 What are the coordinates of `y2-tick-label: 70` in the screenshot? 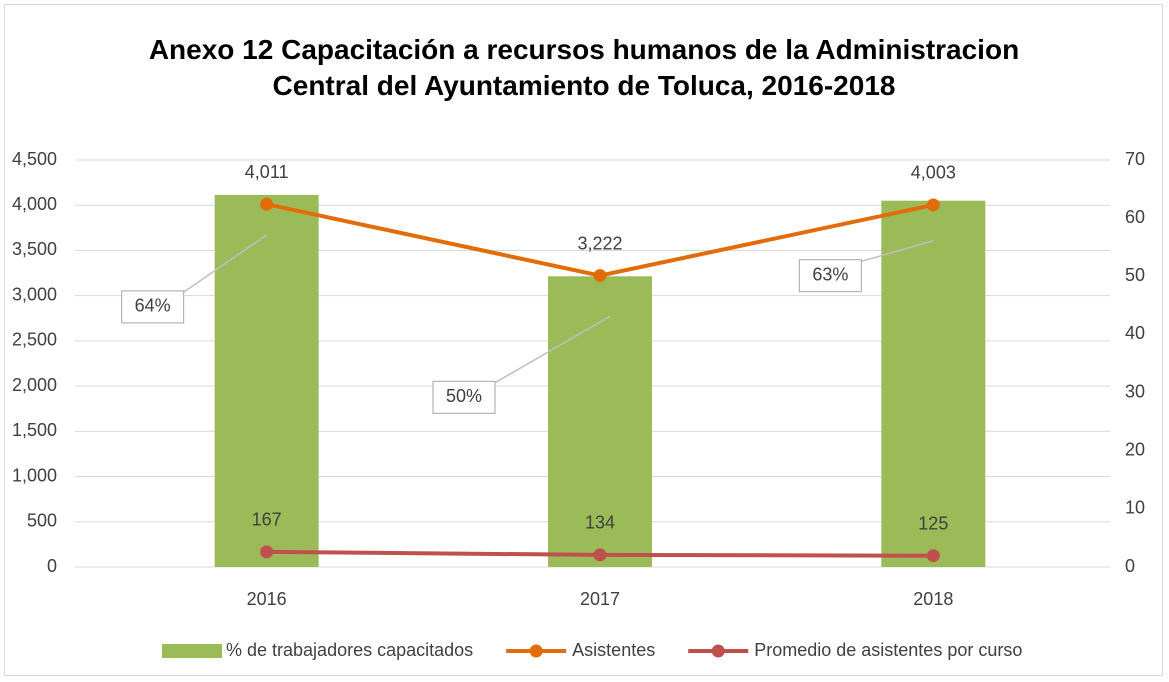 It's located at (1135, 159).